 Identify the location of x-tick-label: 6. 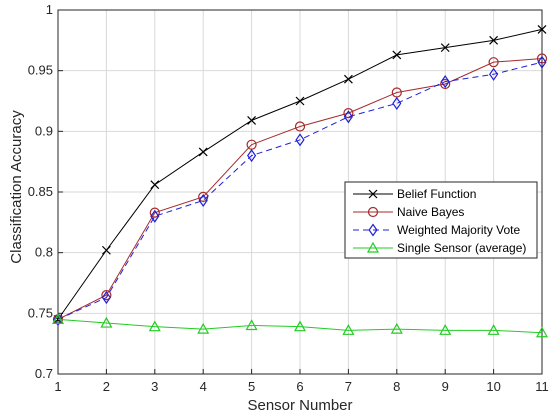
(299, 386).